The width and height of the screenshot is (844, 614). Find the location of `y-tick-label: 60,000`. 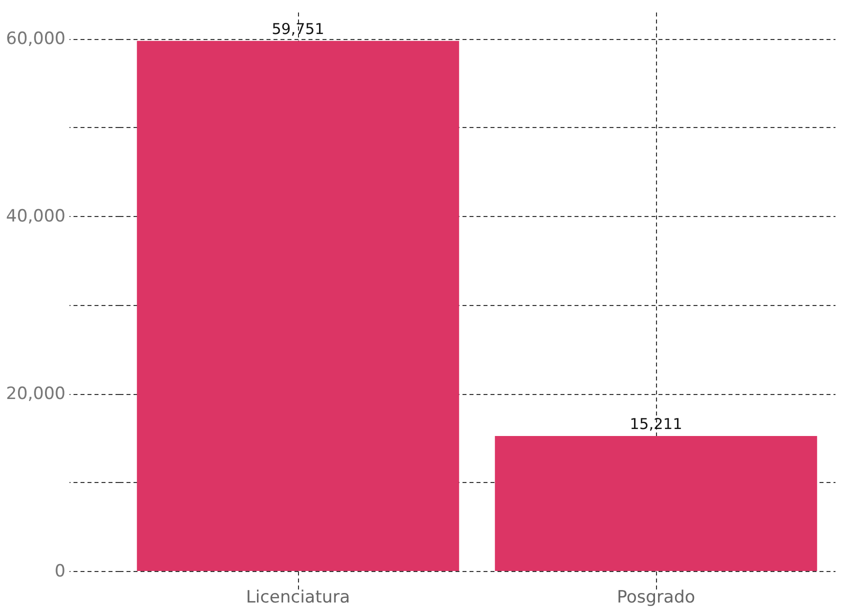

y-tick-label: 60,000 is located at coordinates (36, 39).